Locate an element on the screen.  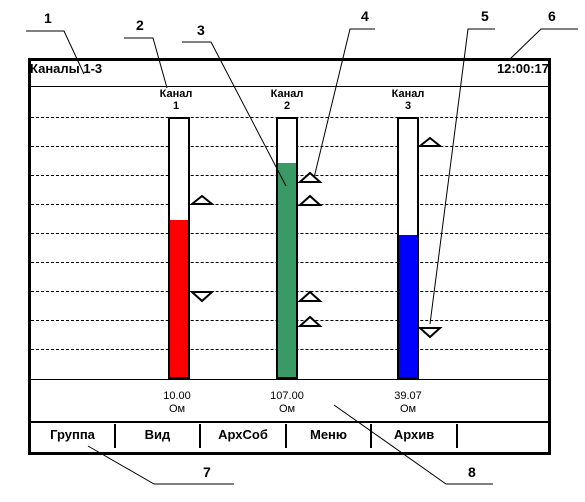
channel-3-label-text: Канал is located at coordinates (408, 94).